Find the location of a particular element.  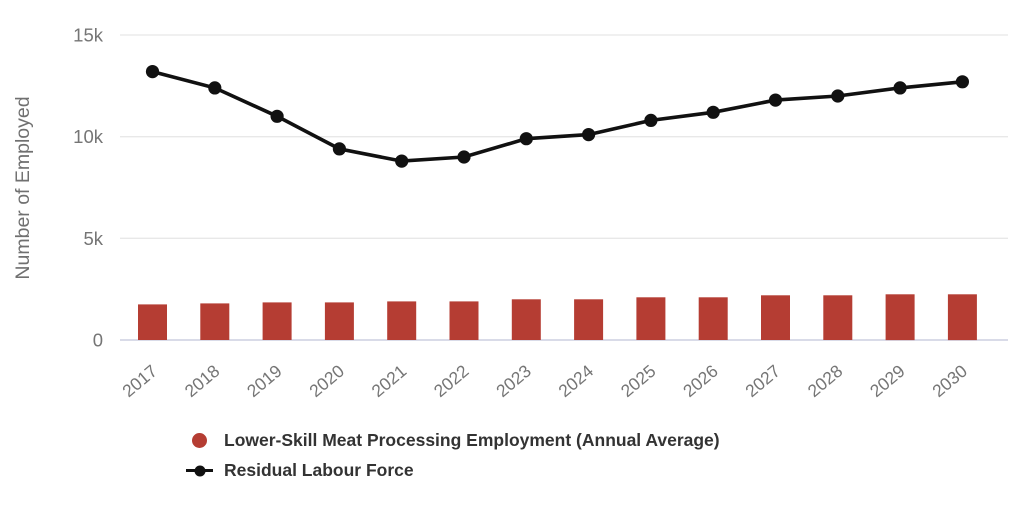

svg-text: 2024 is located at coordinates (575, 381).